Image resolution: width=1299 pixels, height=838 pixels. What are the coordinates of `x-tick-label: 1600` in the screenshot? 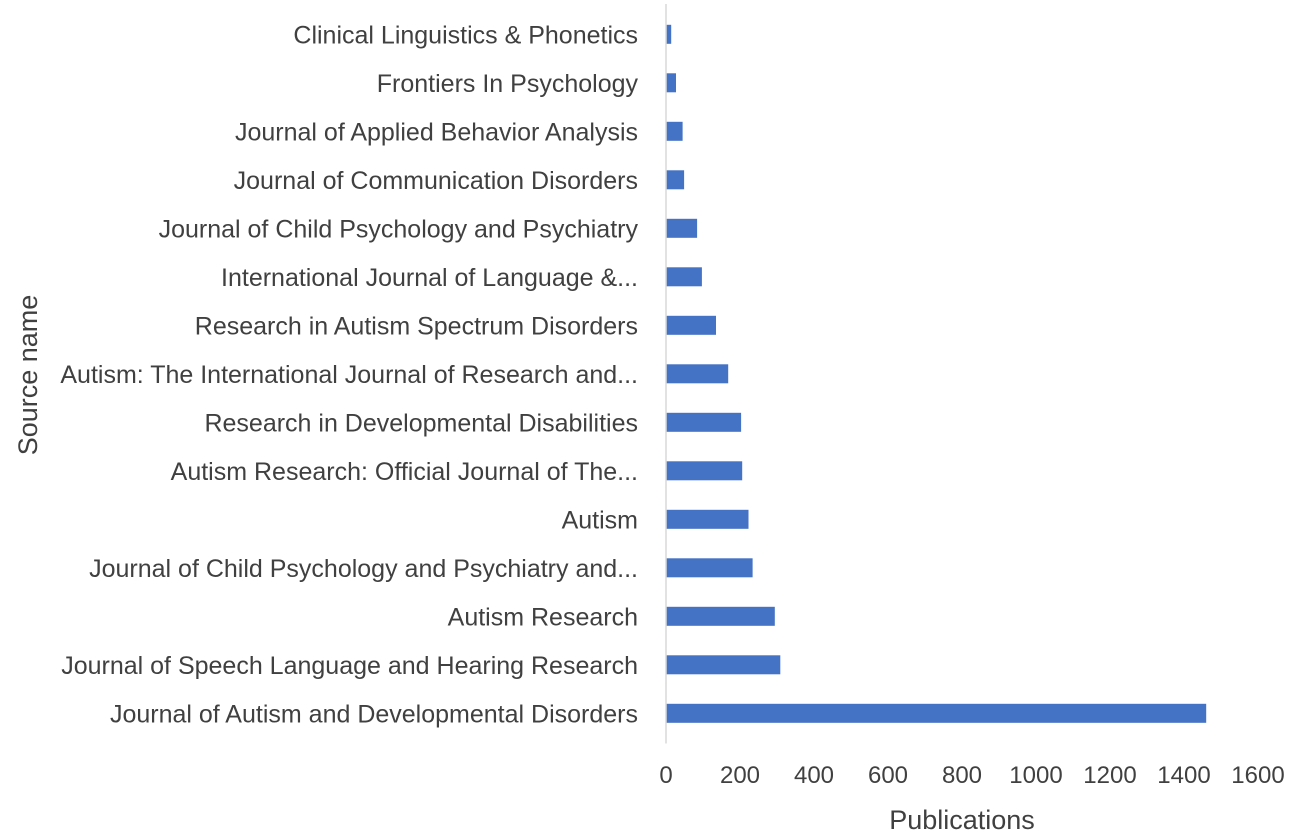 It's located at (1257, 775).